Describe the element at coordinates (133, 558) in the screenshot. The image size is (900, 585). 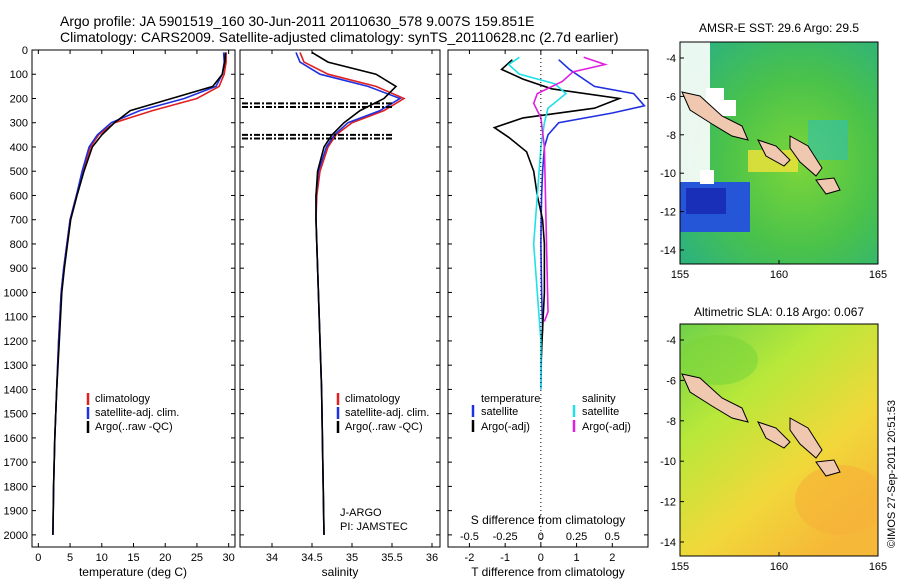
I see `temp-x-tick-label: 15` at that location.